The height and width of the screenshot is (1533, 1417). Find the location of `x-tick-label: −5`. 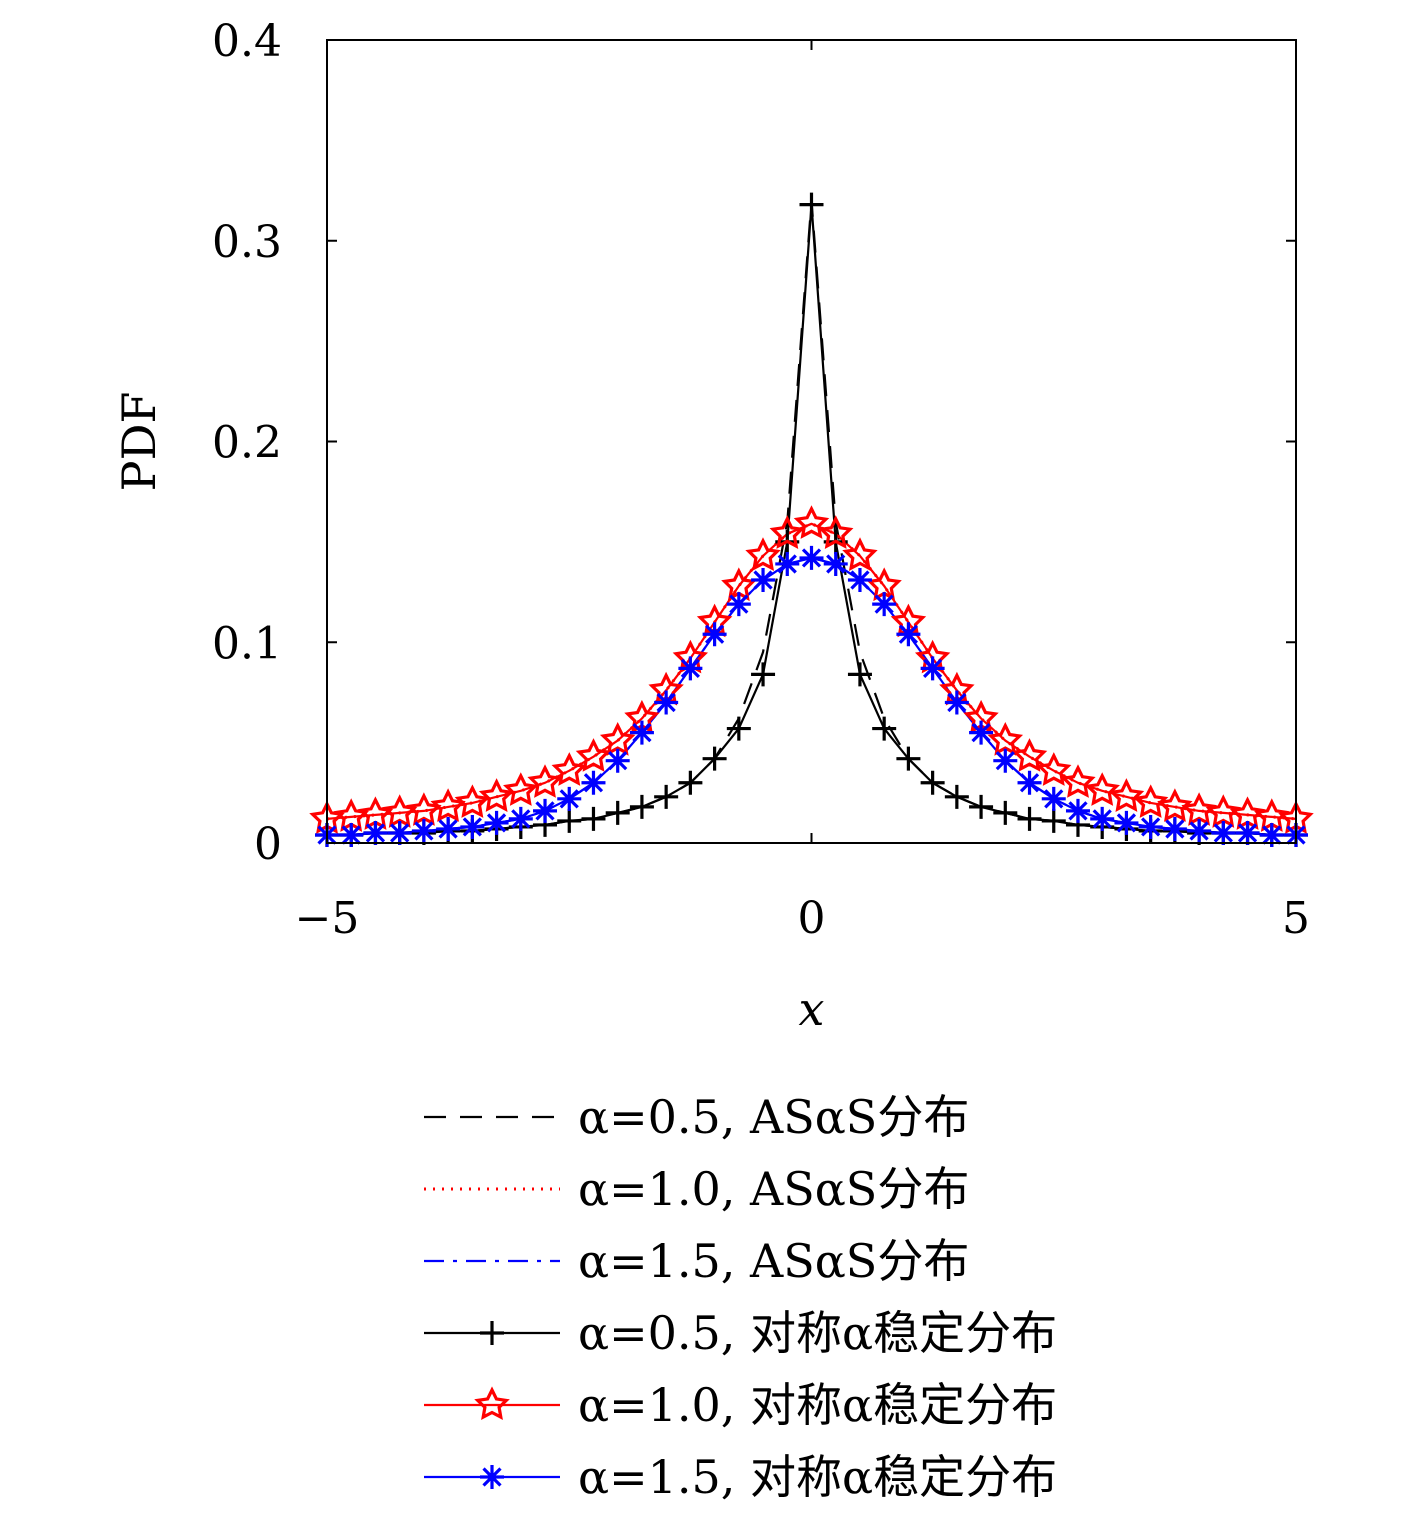

x-tick-label: −5 is located at coordinates (327, 918).